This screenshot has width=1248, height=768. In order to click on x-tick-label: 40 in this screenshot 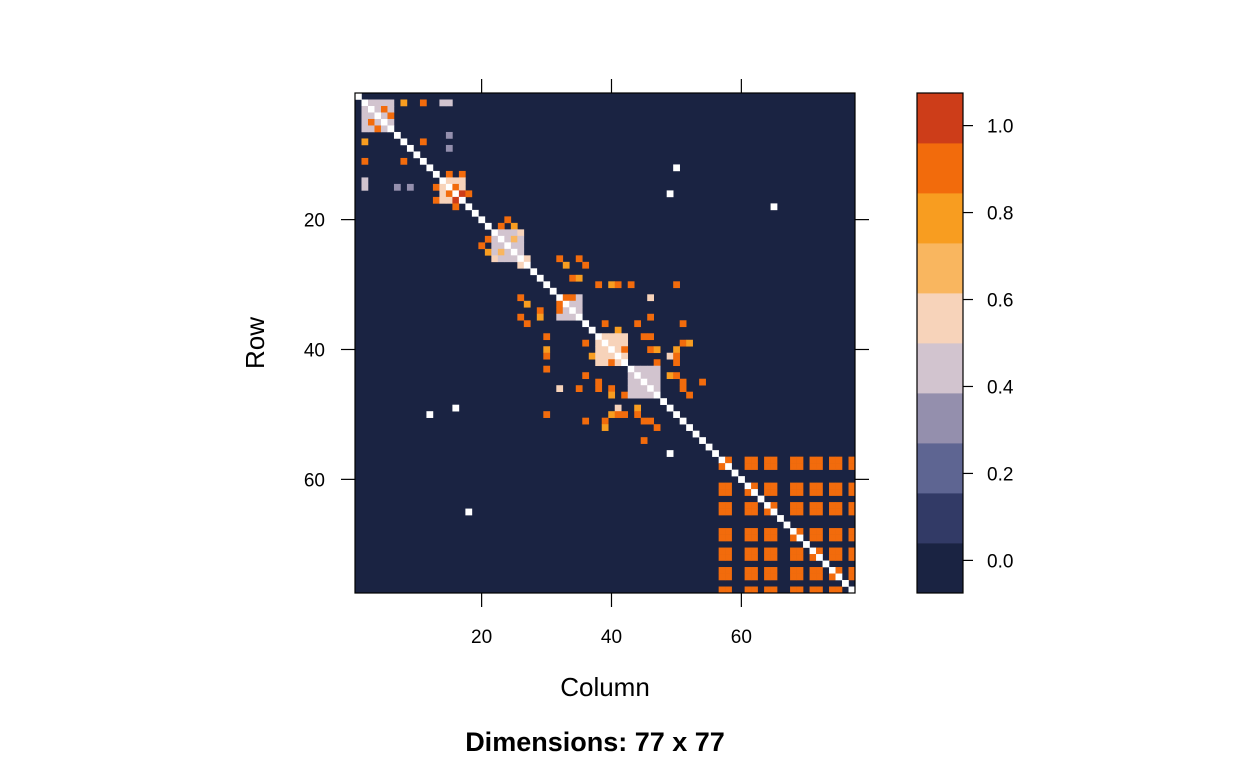, I will do `click(611, 637)`.